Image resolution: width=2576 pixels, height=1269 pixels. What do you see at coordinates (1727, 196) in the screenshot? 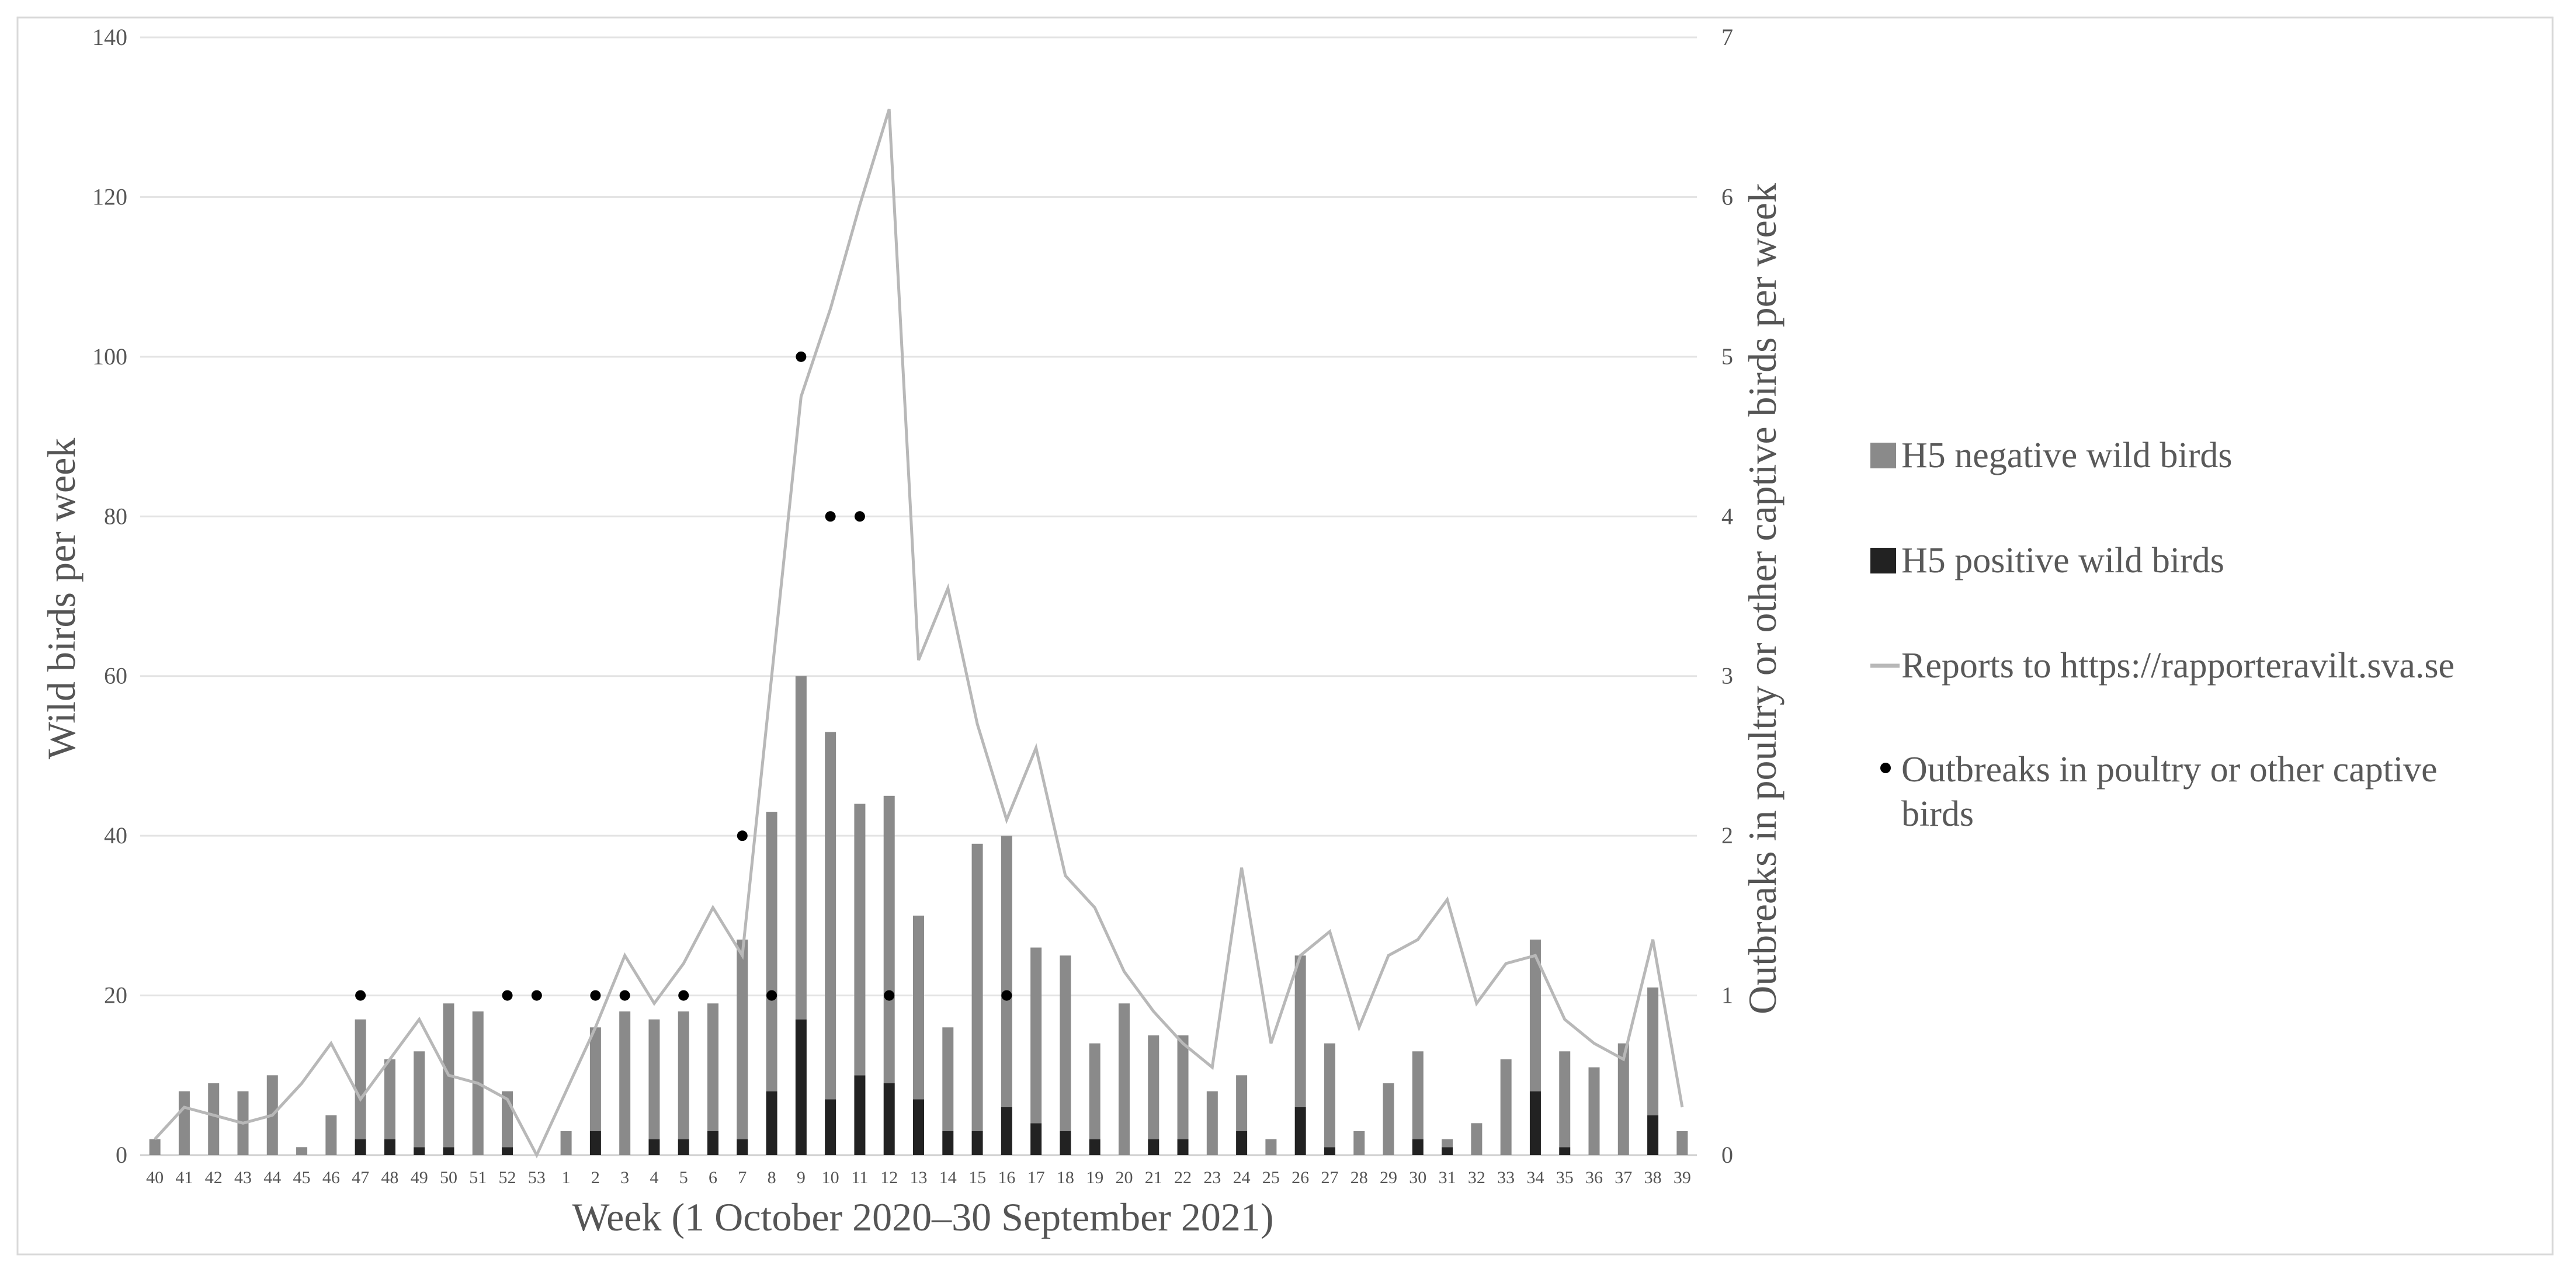
I see `y2-tick-label: 6` at bounding box center [1727, 196].